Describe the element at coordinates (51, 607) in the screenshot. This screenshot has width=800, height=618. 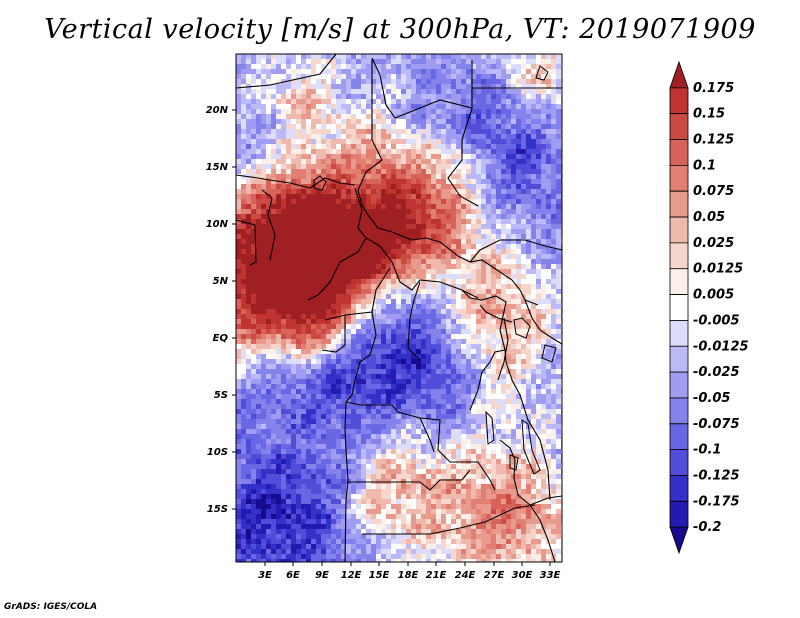
I see `grads-credit: GrADS: IGES/COLA` at that location.